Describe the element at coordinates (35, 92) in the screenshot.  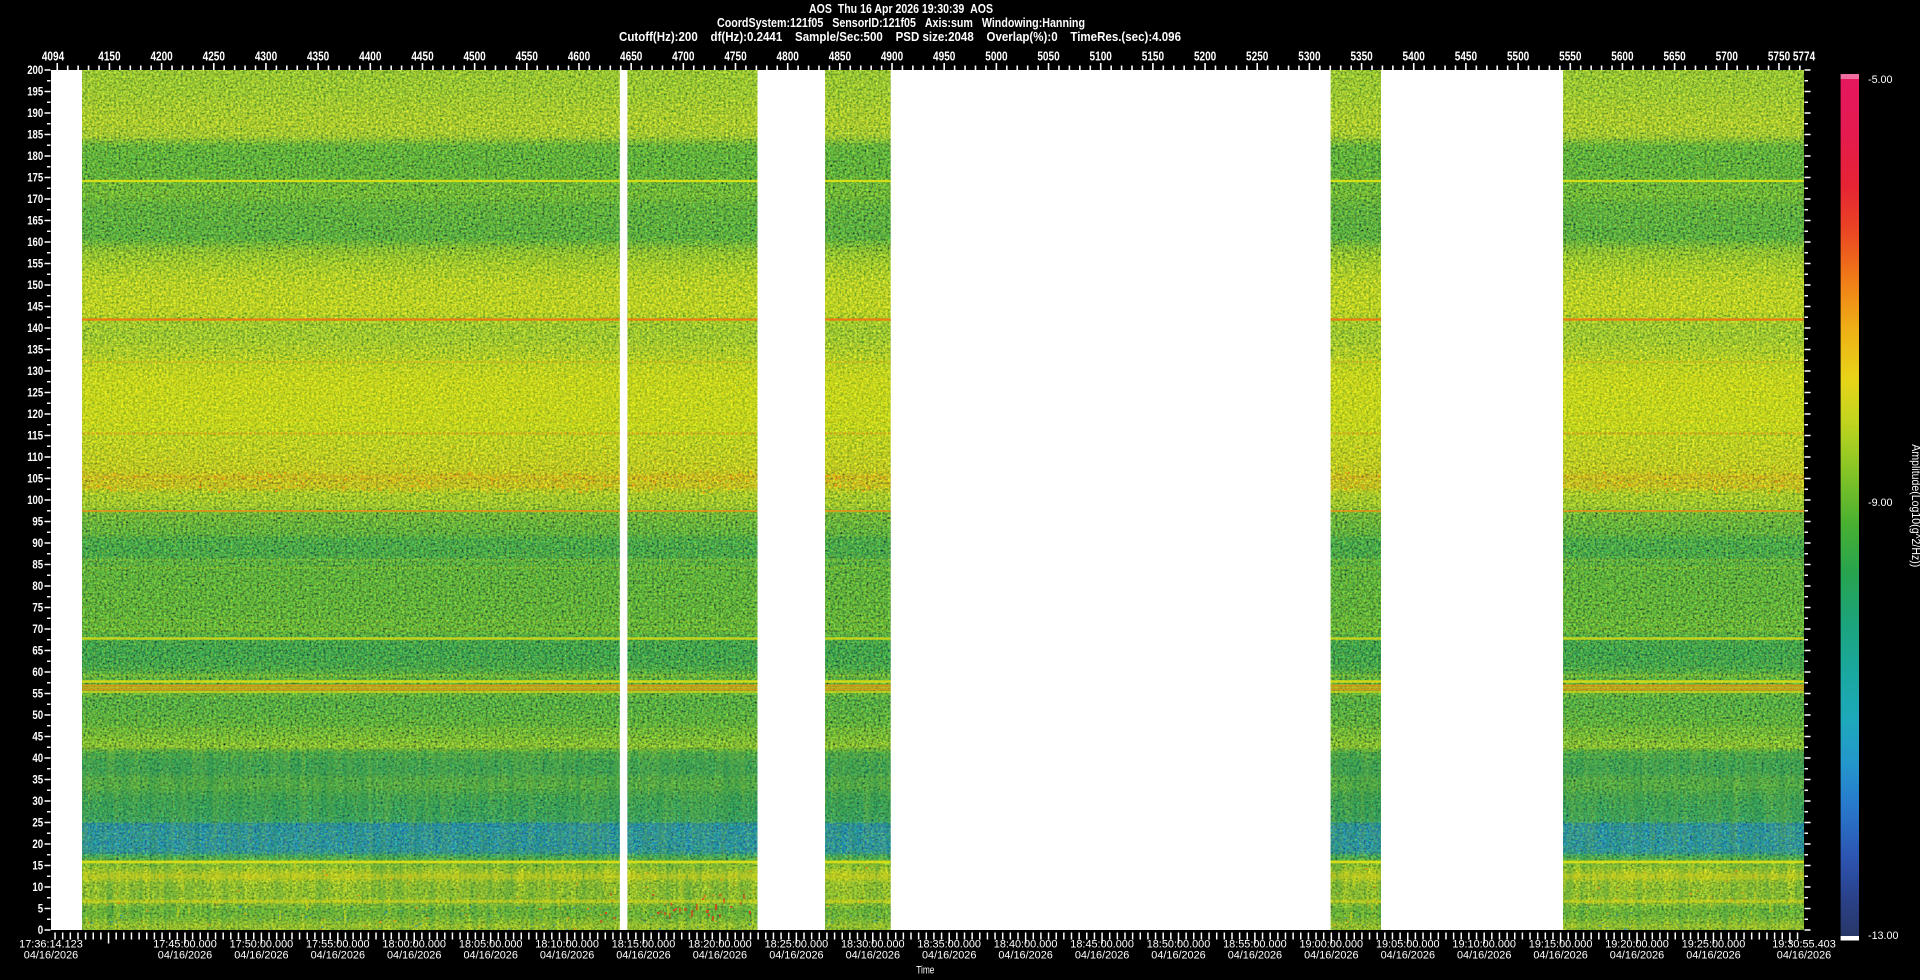
I see `svg-text: 195` at that location.